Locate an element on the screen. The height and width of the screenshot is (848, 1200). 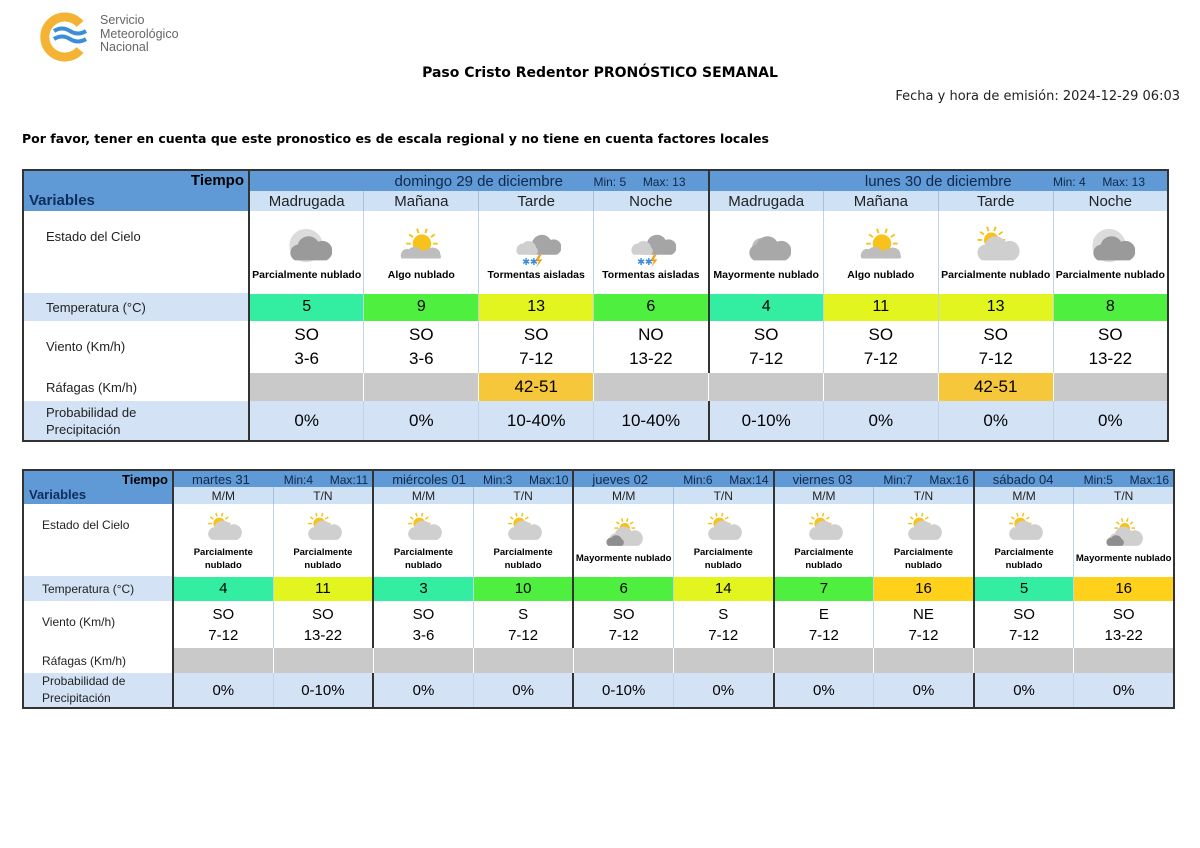
variables-label: Variables is located at coordinates (62, 200).